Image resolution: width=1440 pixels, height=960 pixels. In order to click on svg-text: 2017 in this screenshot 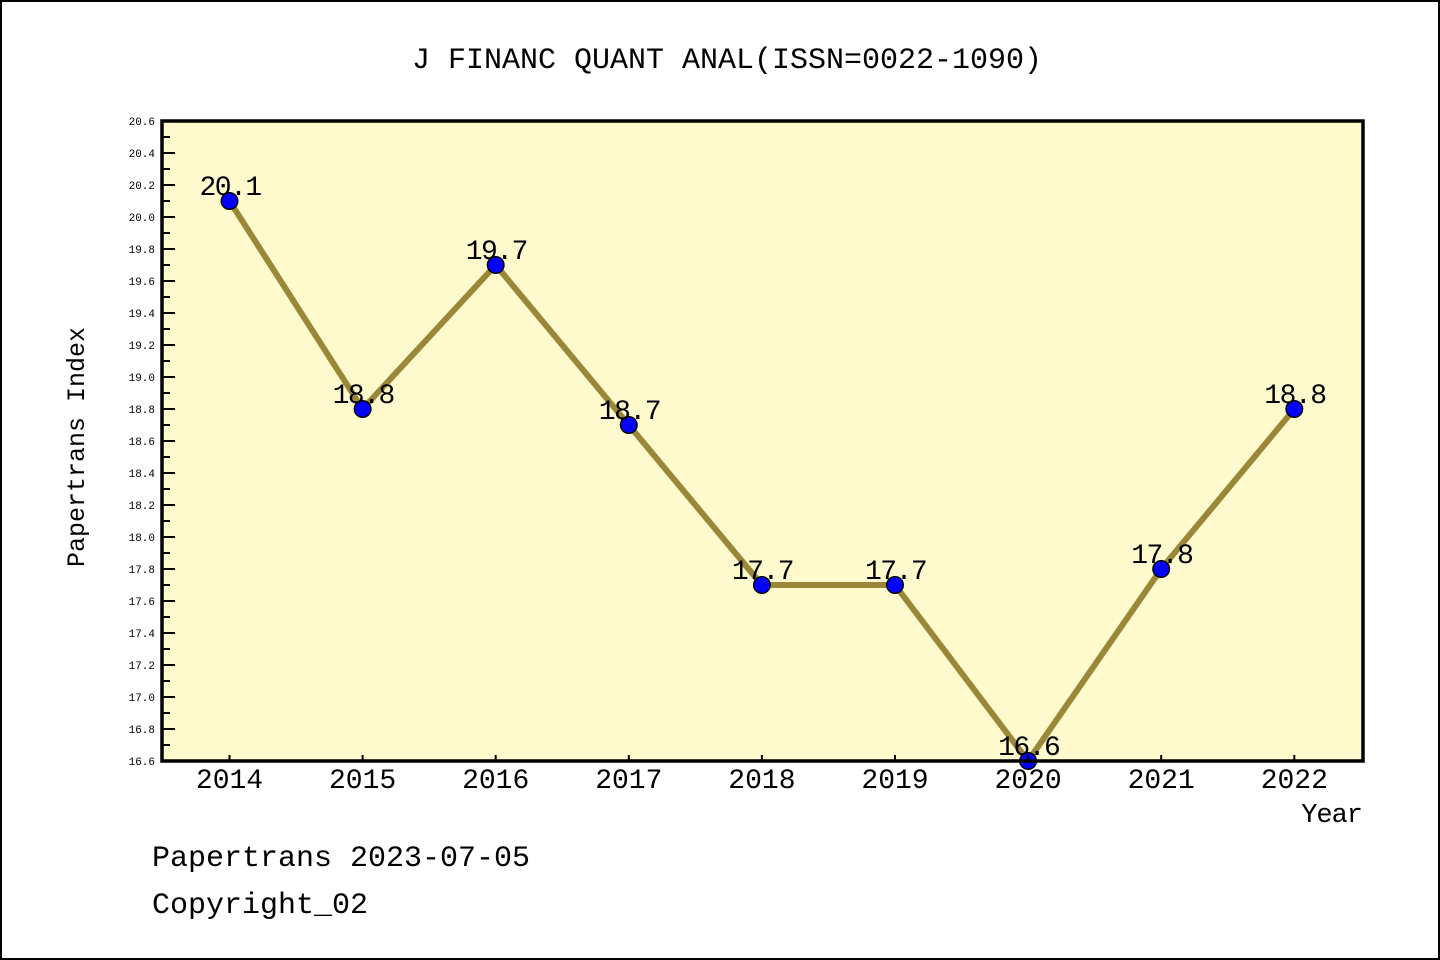, I will do `click(628, 781)`.